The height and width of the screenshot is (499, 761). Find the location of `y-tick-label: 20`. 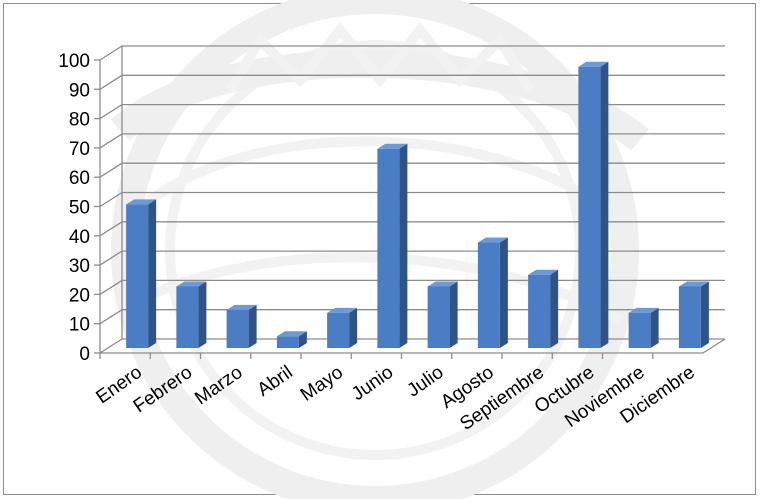

y-tick-label: 20 is located at coordinates (79, 295).